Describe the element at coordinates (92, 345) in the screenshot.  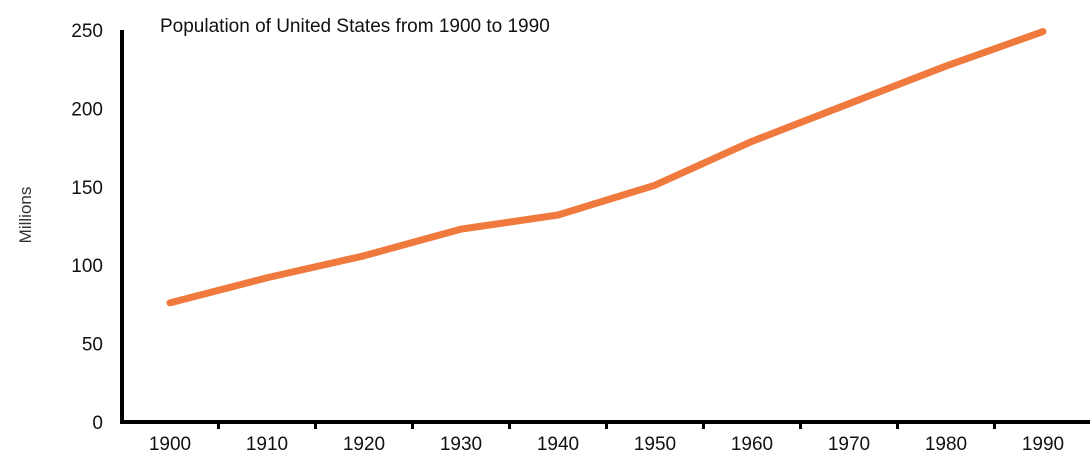
I see `y-tick-label: 50` at that location.